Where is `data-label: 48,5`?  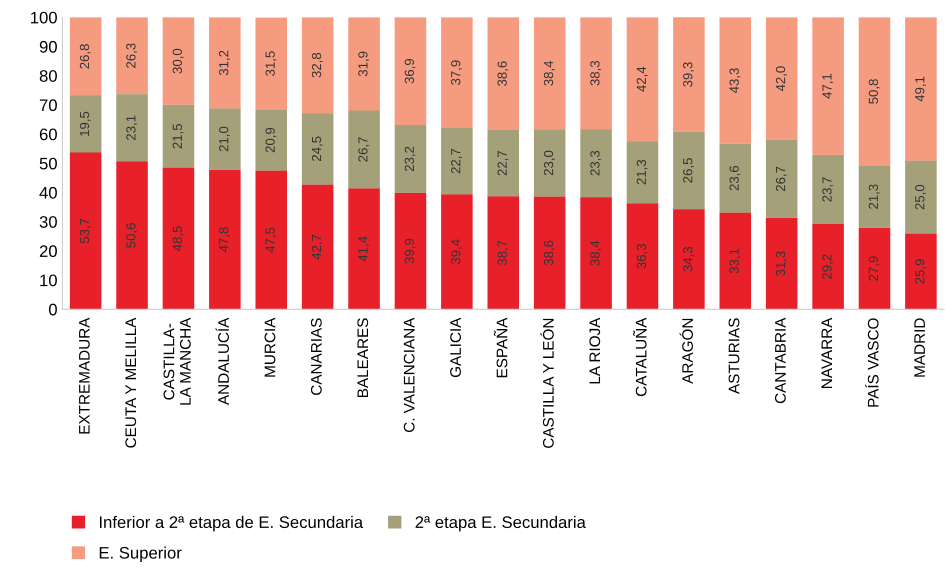 data-label: 48,5 is located at coordinates (178, 239).